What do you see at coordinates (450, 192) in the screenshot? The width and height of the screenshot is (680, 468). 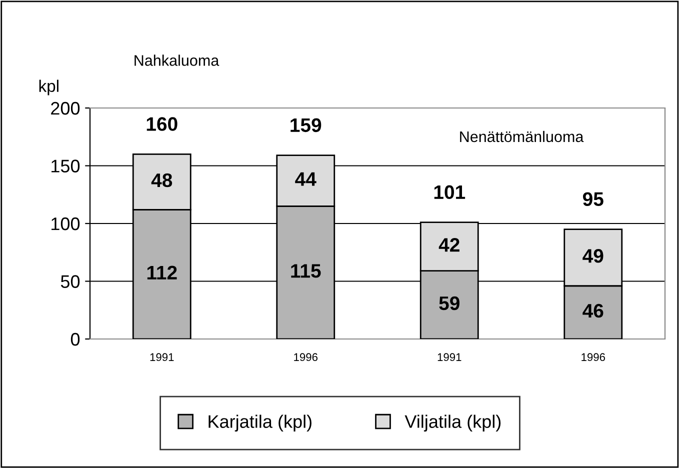 I see `total-label: 101` at bounding box center [450, 192].